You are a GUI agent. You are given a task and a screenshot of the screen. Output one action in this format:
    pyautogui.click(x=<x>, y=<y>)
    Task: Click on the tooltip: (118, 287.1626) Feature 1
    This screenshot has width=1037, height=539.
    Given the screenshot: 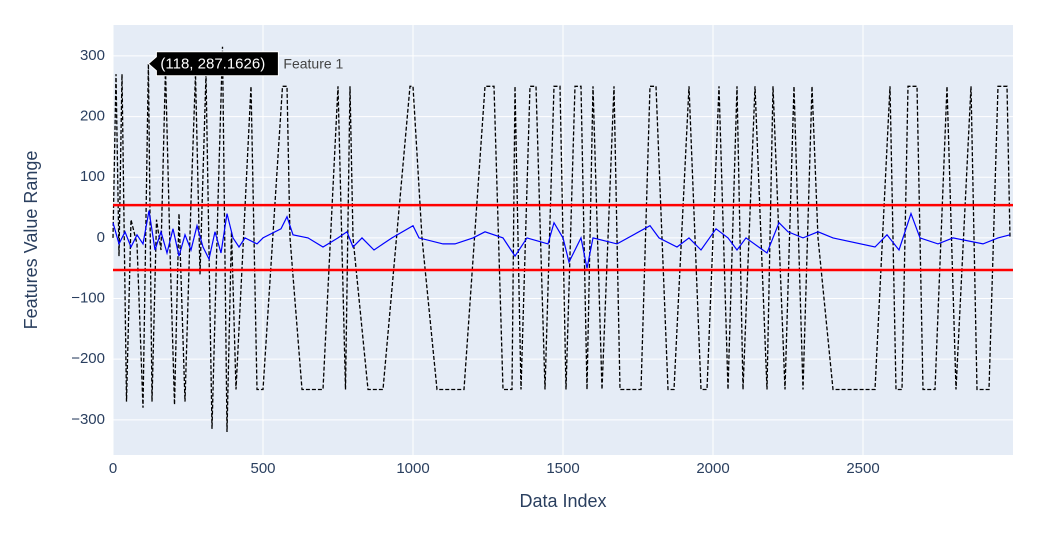 What is the action you would take?
    pyautogui.click(x=245, y=64)
    